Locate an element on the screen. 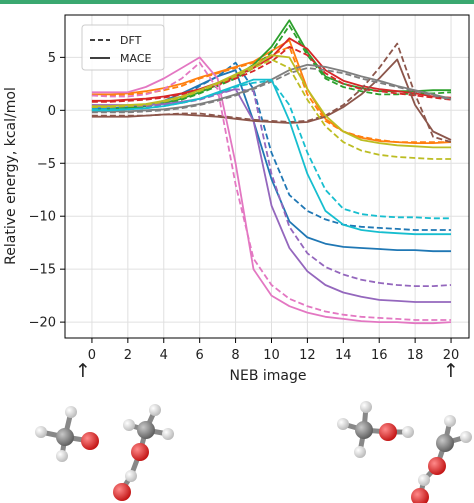  x-tick-label: 16 is located at coordinates (379, 355).